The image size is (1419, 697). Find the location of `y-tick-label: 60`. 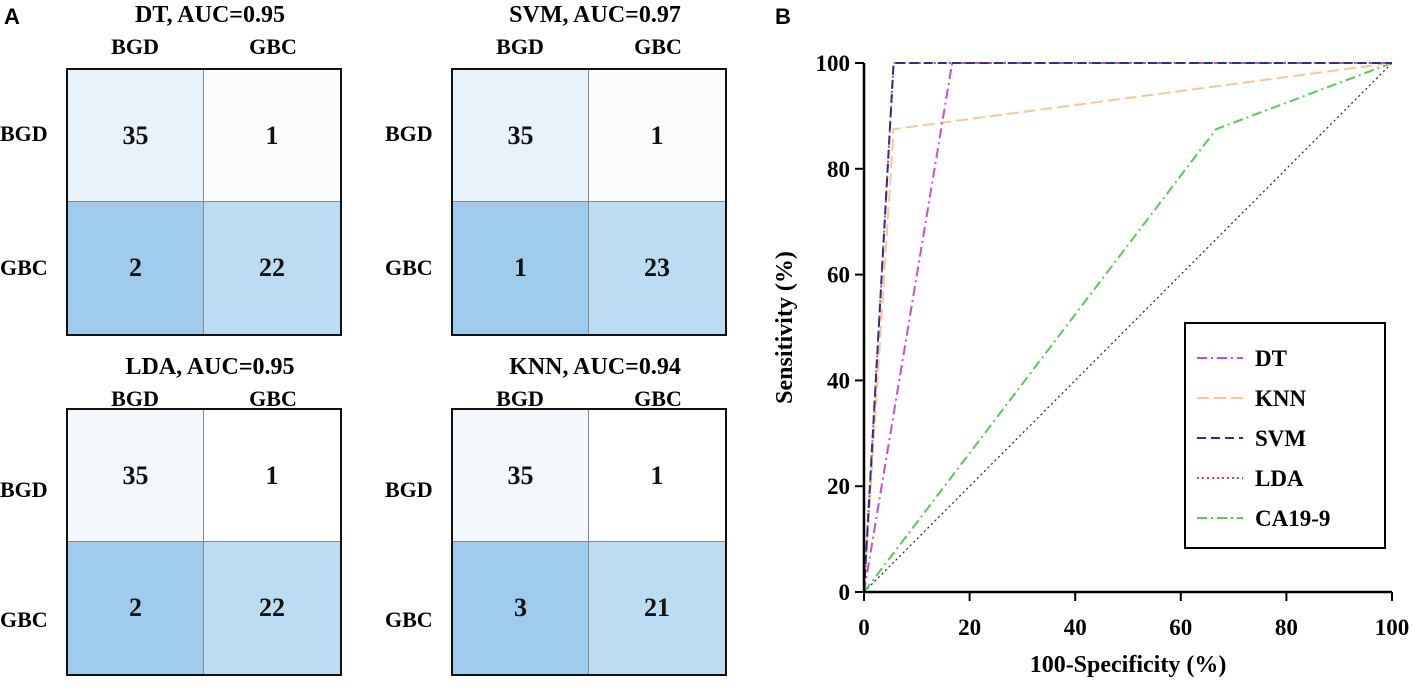

y-tick-label: 60 is located at coordinates (838, 275).